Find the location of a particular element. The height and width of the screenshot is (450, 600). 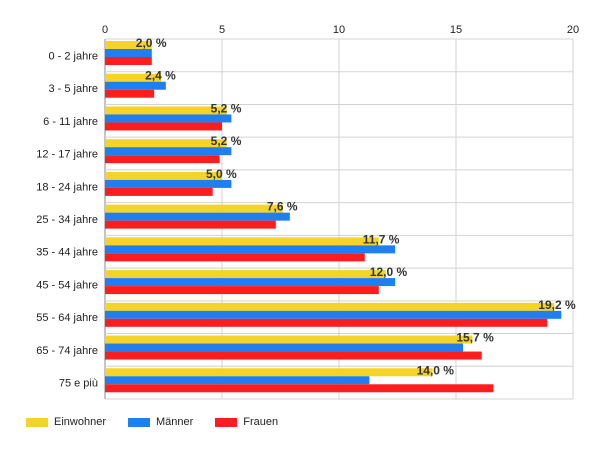

category-label: 35 - 44 jahre is located at coordinates (67, 253).